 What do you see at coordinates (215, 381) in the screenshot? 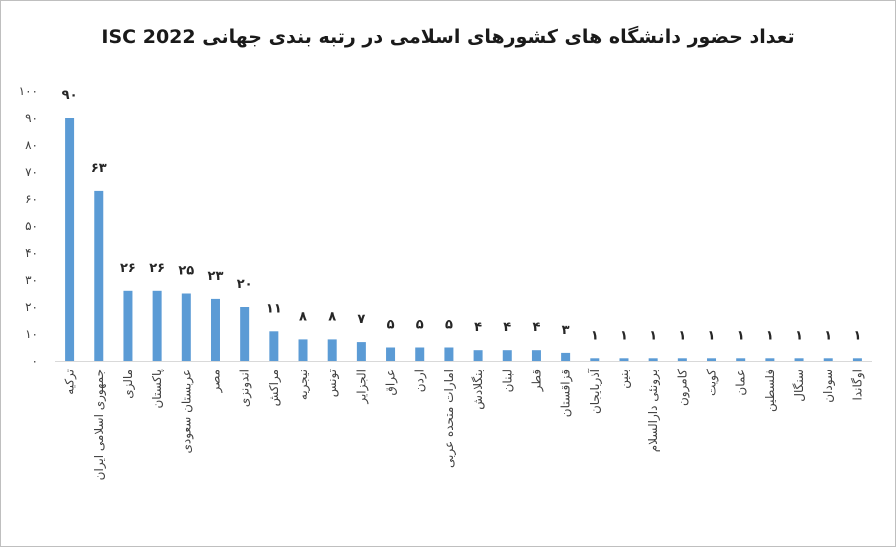
I see `category-label: مصر` at bounding box center [215, 381].